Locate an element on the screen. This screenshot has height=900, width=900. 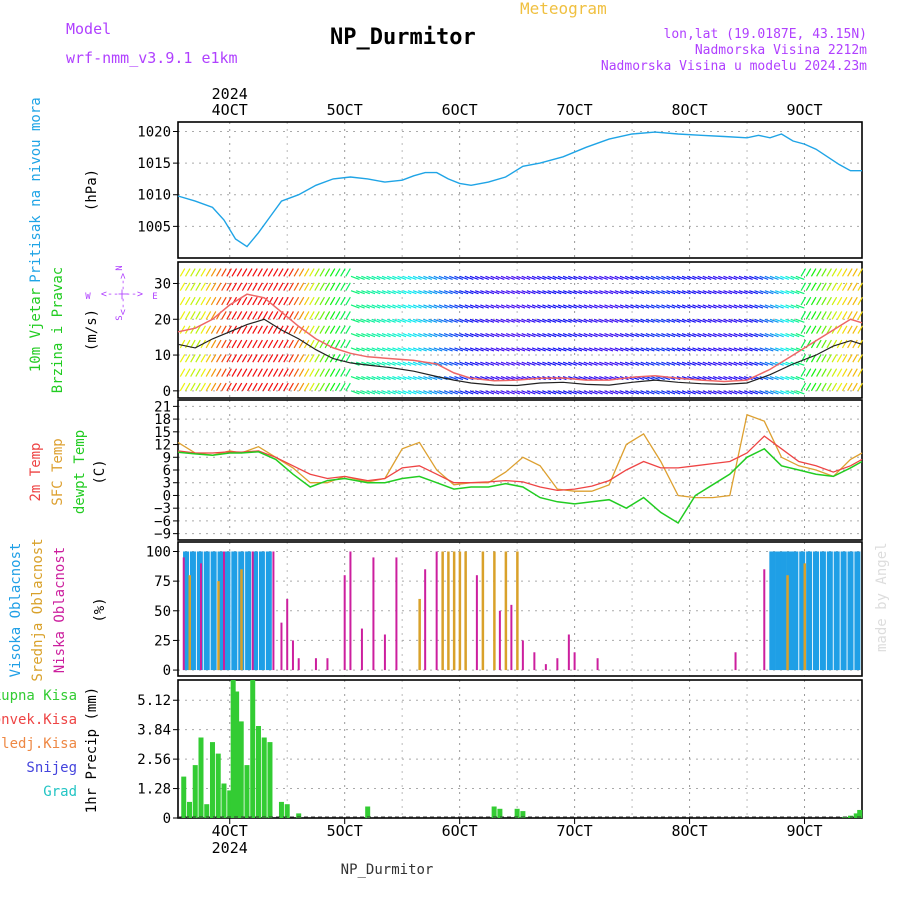
compass-e: E is located at coordinates (154, 297).